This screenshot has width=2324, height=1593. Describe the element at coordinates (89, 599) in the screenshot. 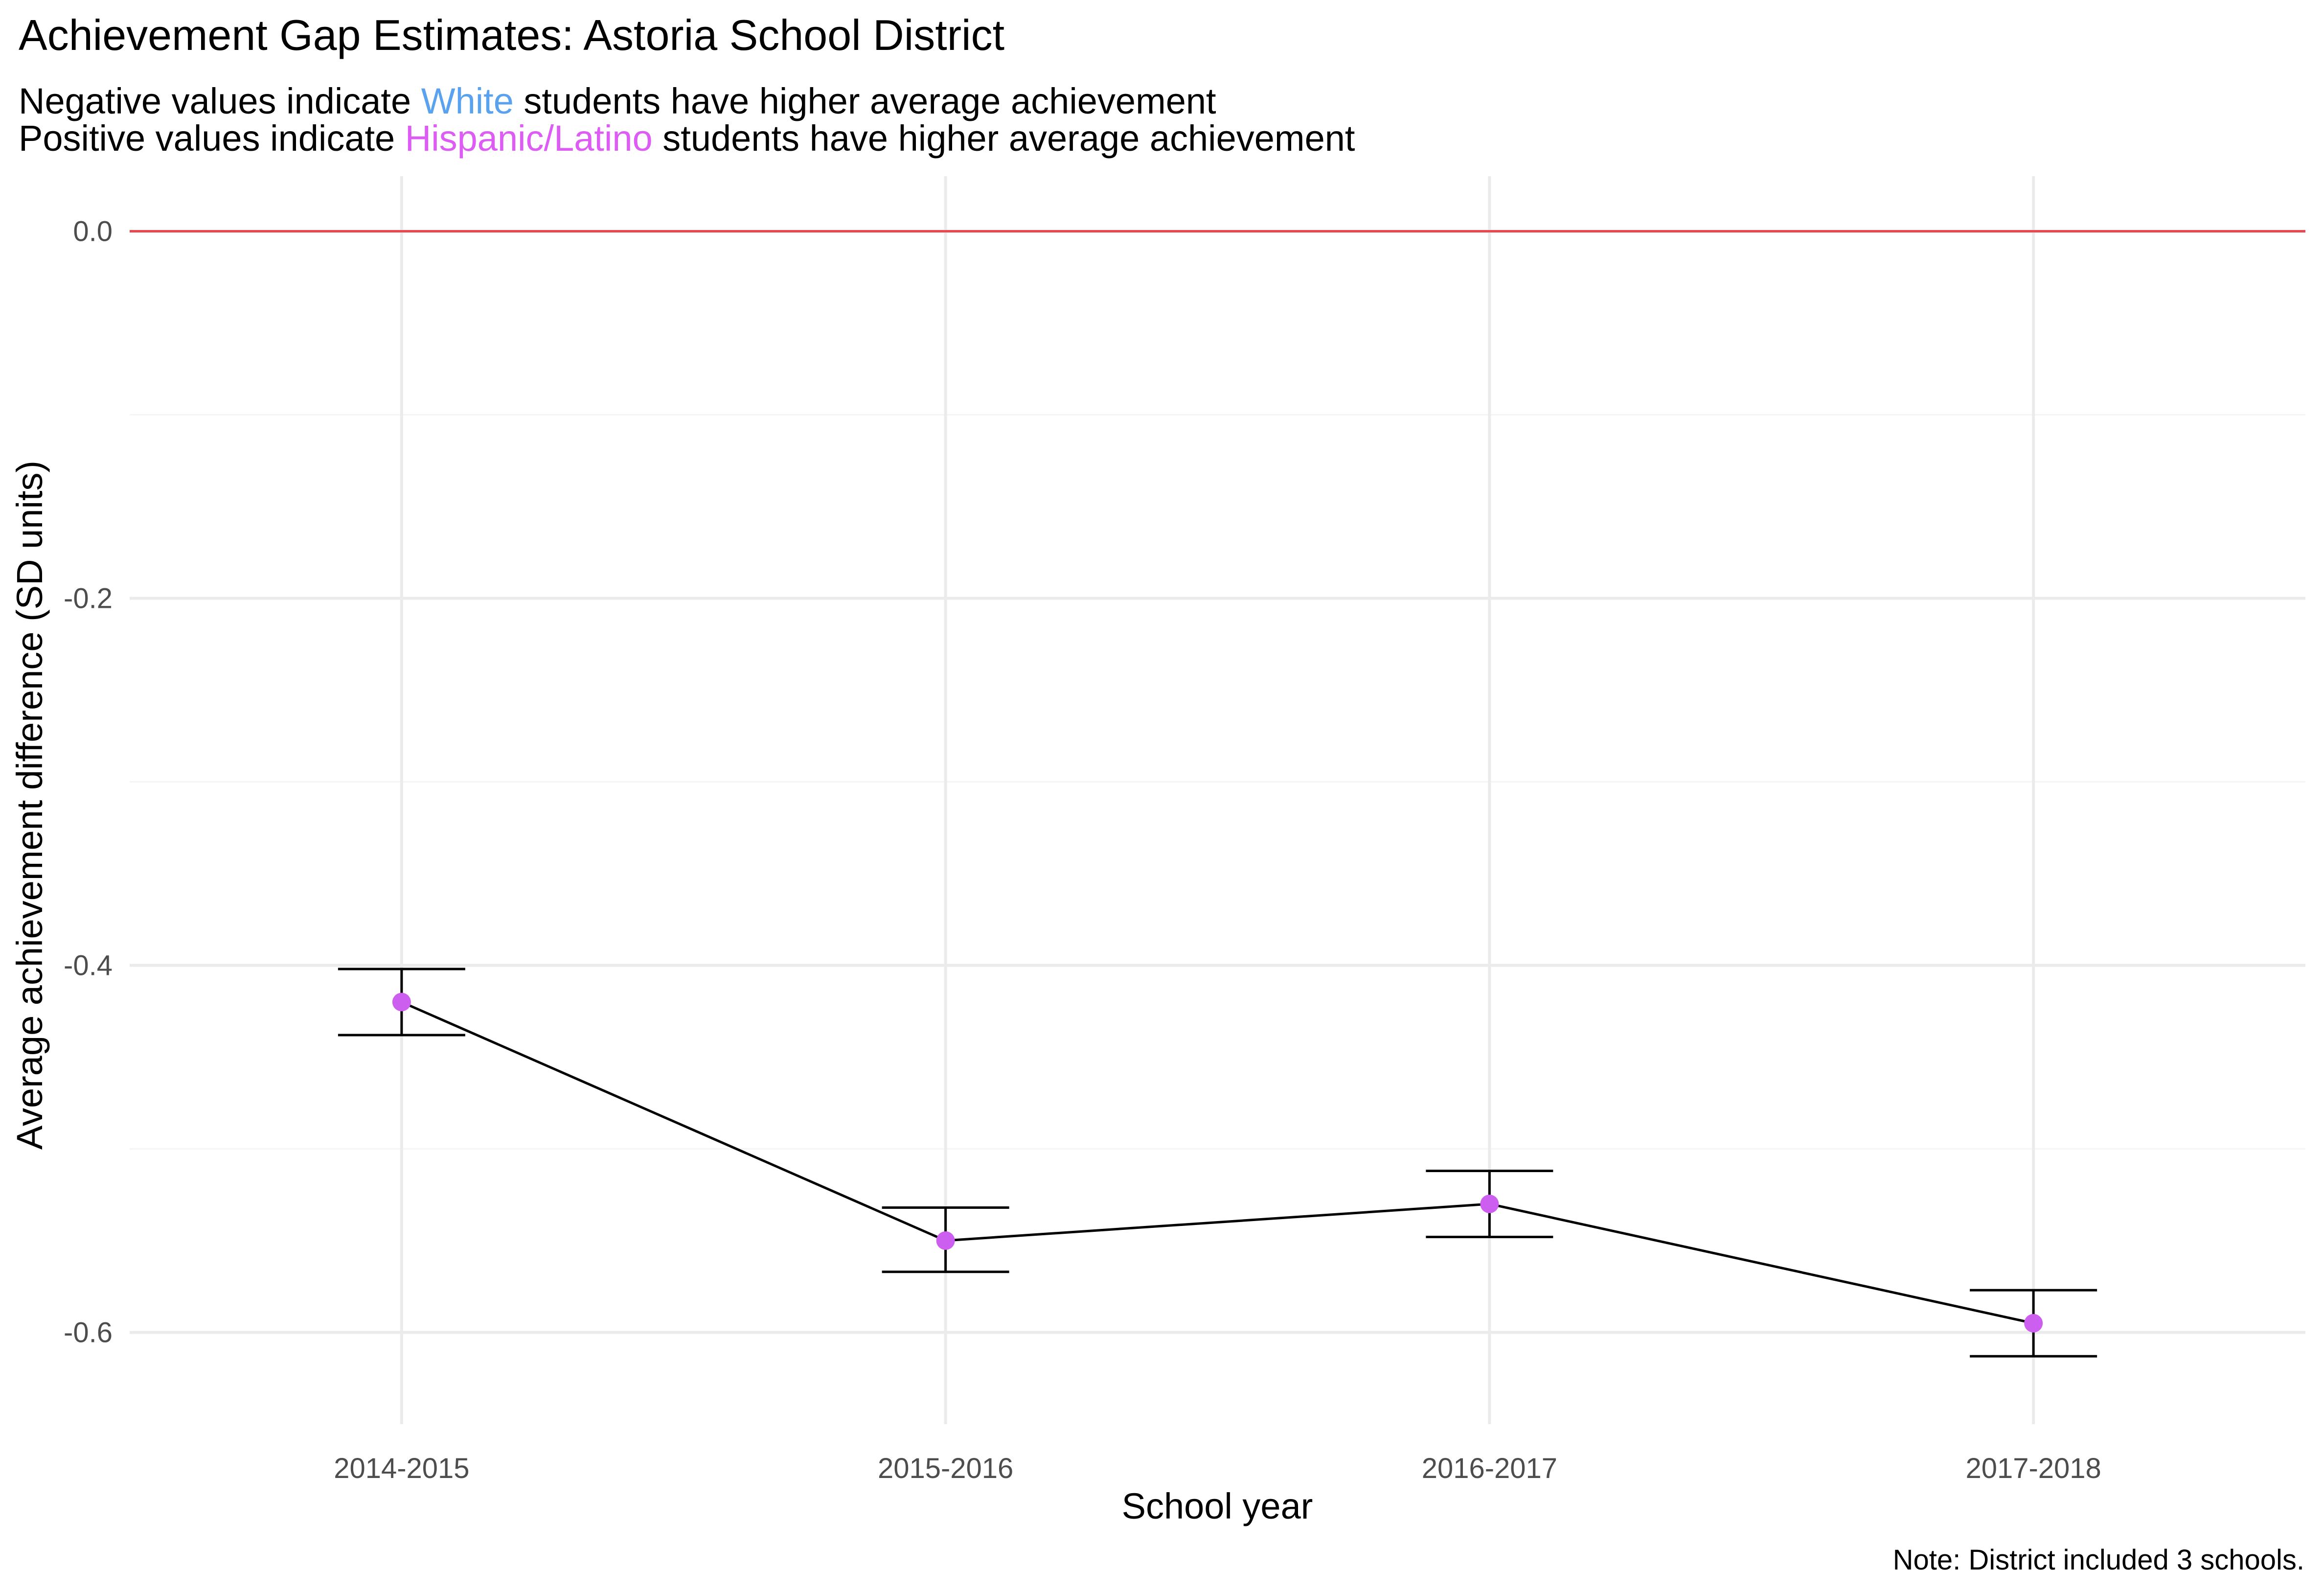

I see `y-tick-label-1: -0.2` at that location.